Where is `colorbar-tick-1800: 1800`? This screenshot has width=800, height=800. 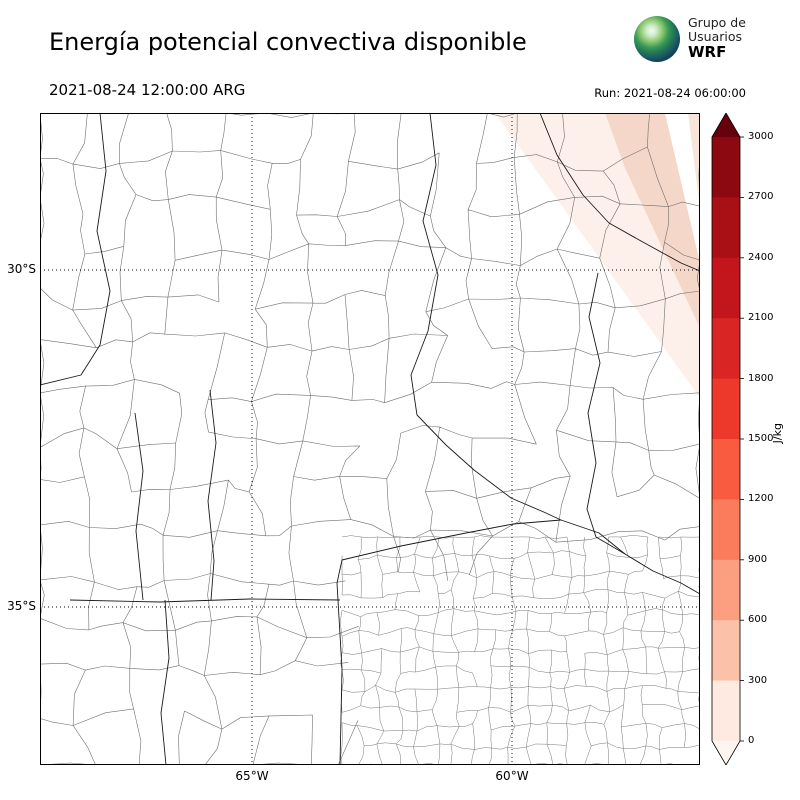
colorbar-tick-1800: 1800 is located at coordinates (761, 378).